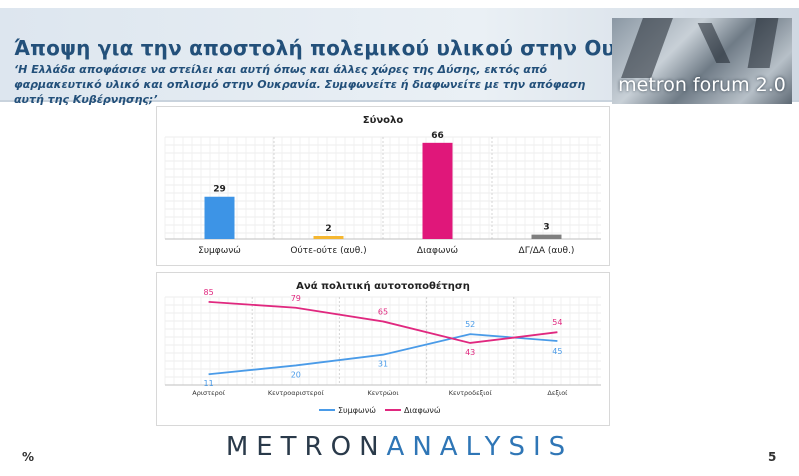 The width and height of the screenshot is (799, 476). What do you see at coordinates (702, 85) in the screenshot?
I see `logo-text: metron forum 2.0` at bounding box center [702, 85].